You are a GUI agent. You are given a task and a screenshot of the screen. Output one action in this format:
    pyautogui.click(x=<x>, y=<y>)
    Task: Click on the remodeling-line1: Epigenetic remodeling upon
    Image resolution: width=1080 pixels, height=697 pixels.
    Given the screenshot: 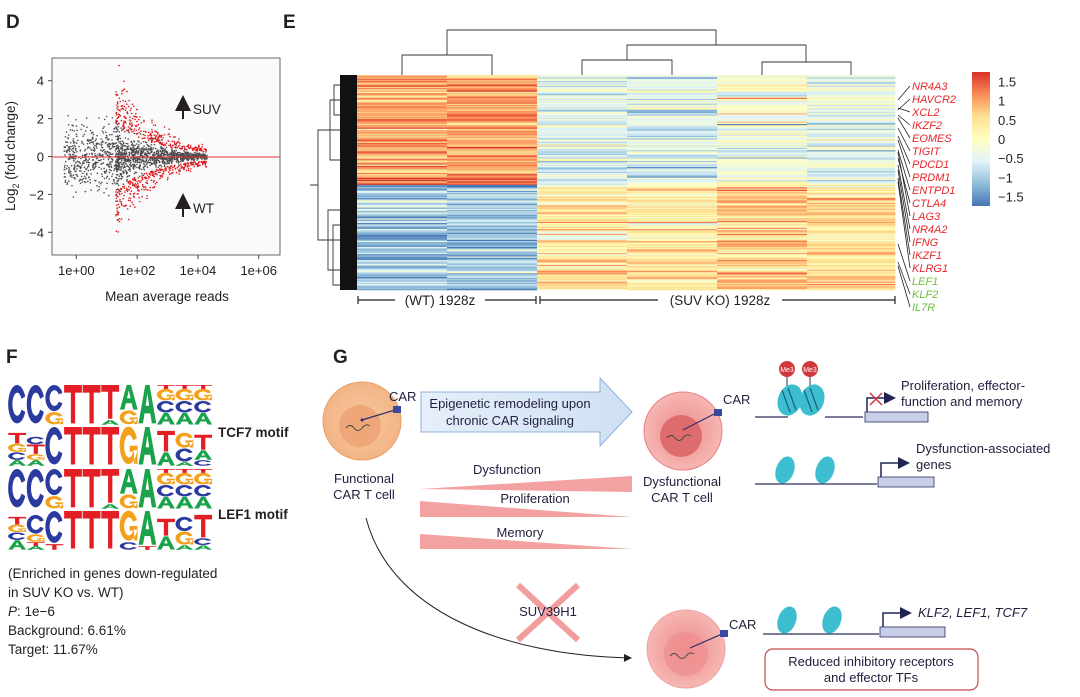 What is the action you would take?
    pyautogui.click(x=509, y=403)
    